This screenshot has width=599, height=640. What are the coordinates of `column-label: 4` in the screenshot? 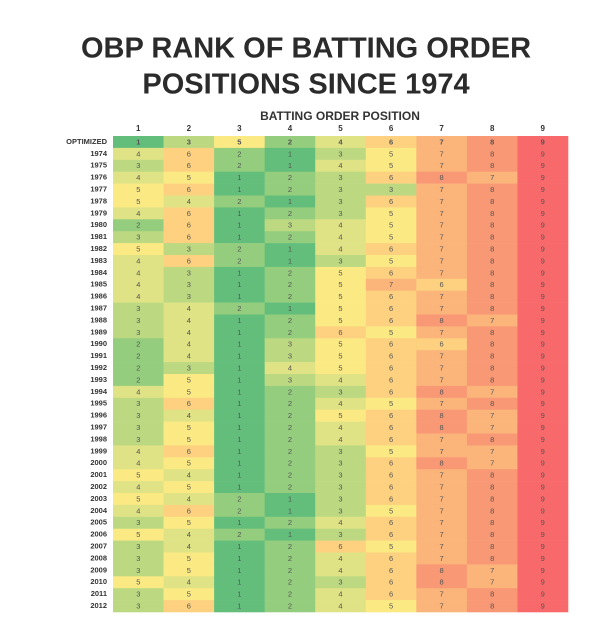 It's located at (290, 128).